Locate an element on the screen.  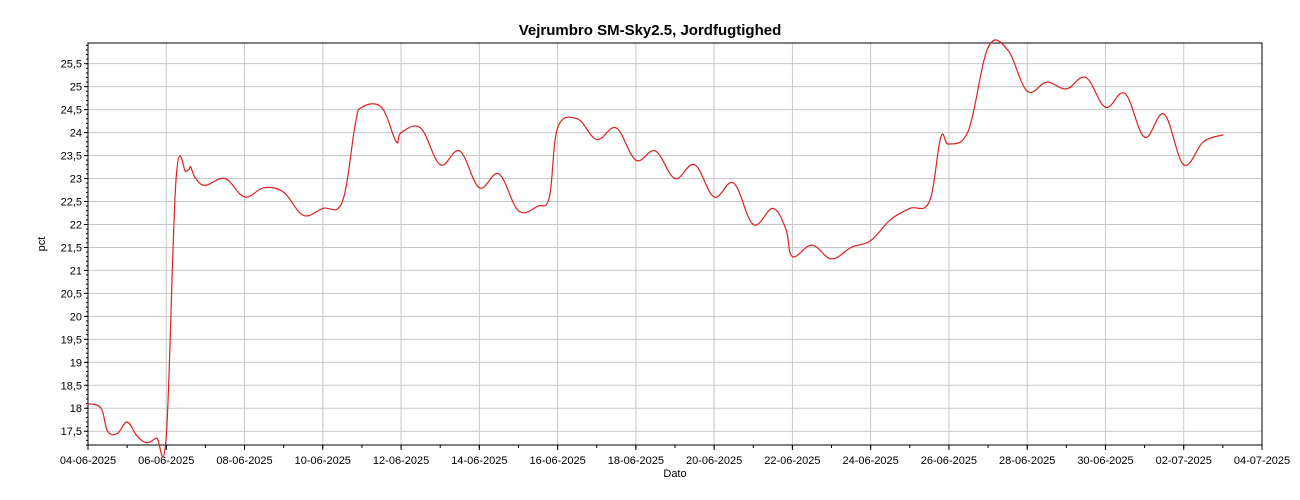
y-tick-label: 25 is located at coordinates (76, 88).